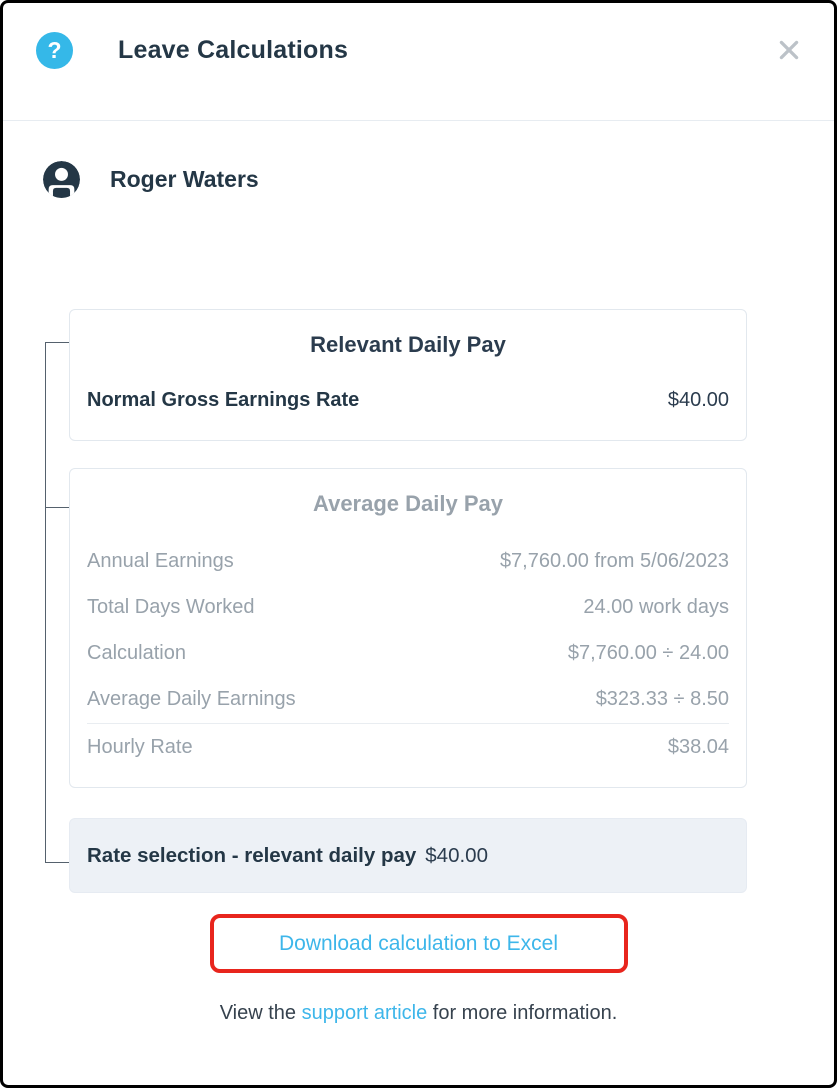 Image resolution: width=837 pixels, height=1088 pixels. What do you see at coordinates (698, 747) in the screenshot?
I see `pay-row-value: $38.04` at bounding box center [698, 747].